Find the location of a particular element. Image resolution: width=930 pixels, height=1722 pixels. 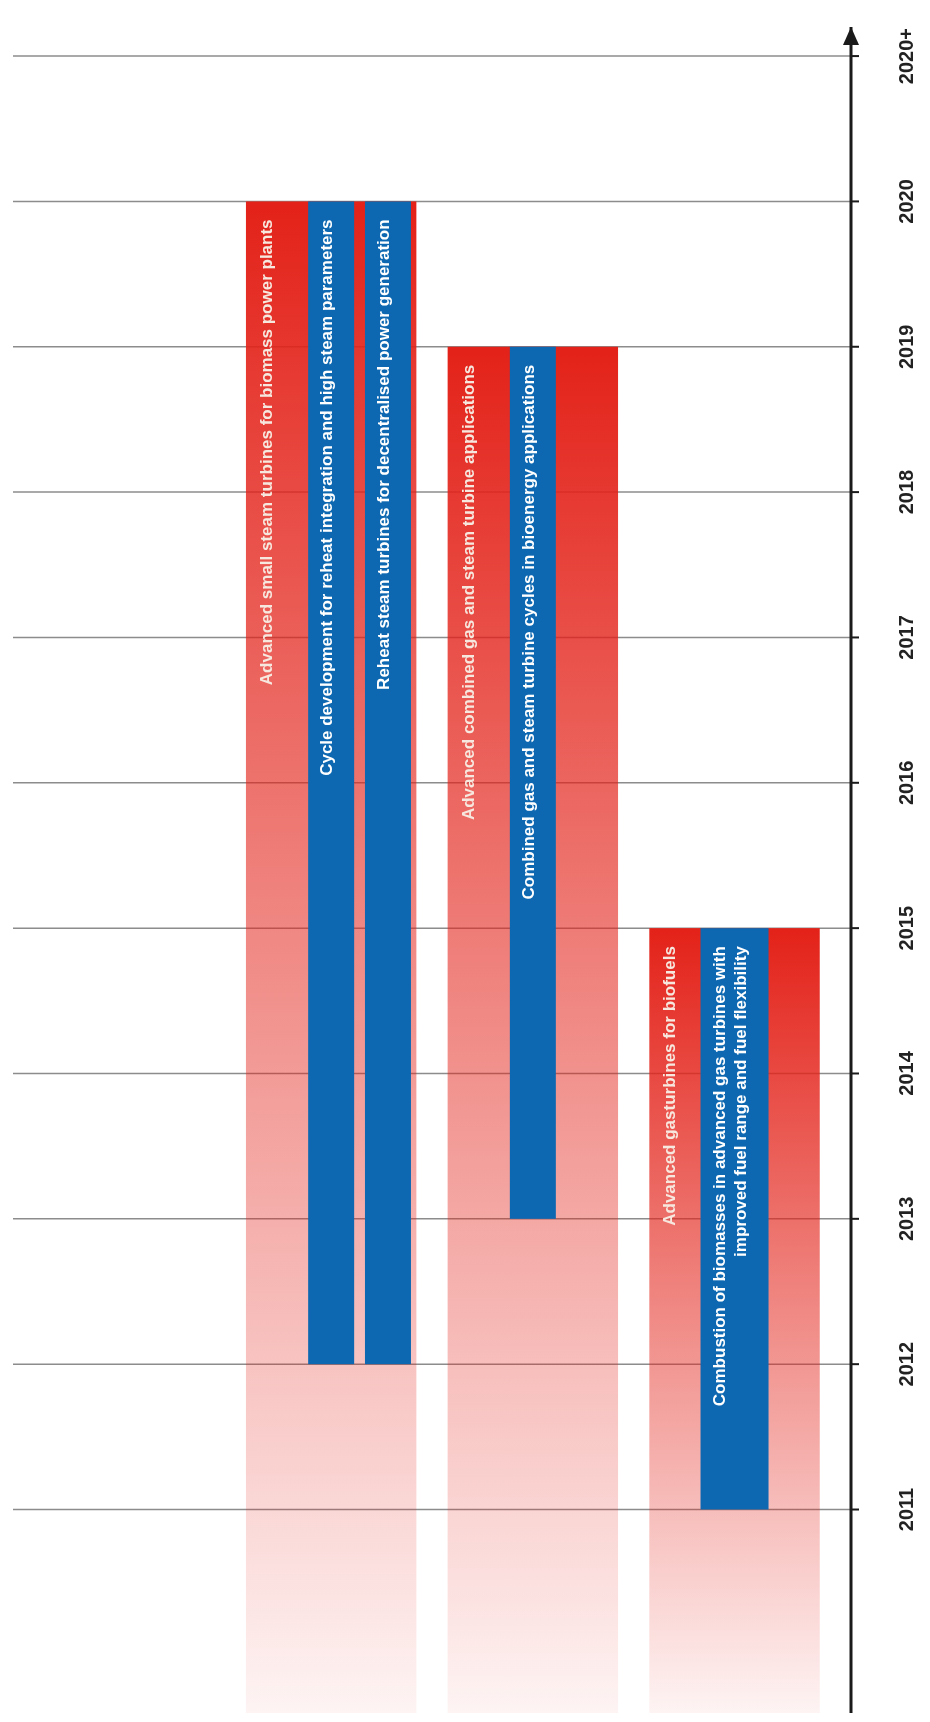

y-tick-label: 2020 is located at coordinates (906, 201).